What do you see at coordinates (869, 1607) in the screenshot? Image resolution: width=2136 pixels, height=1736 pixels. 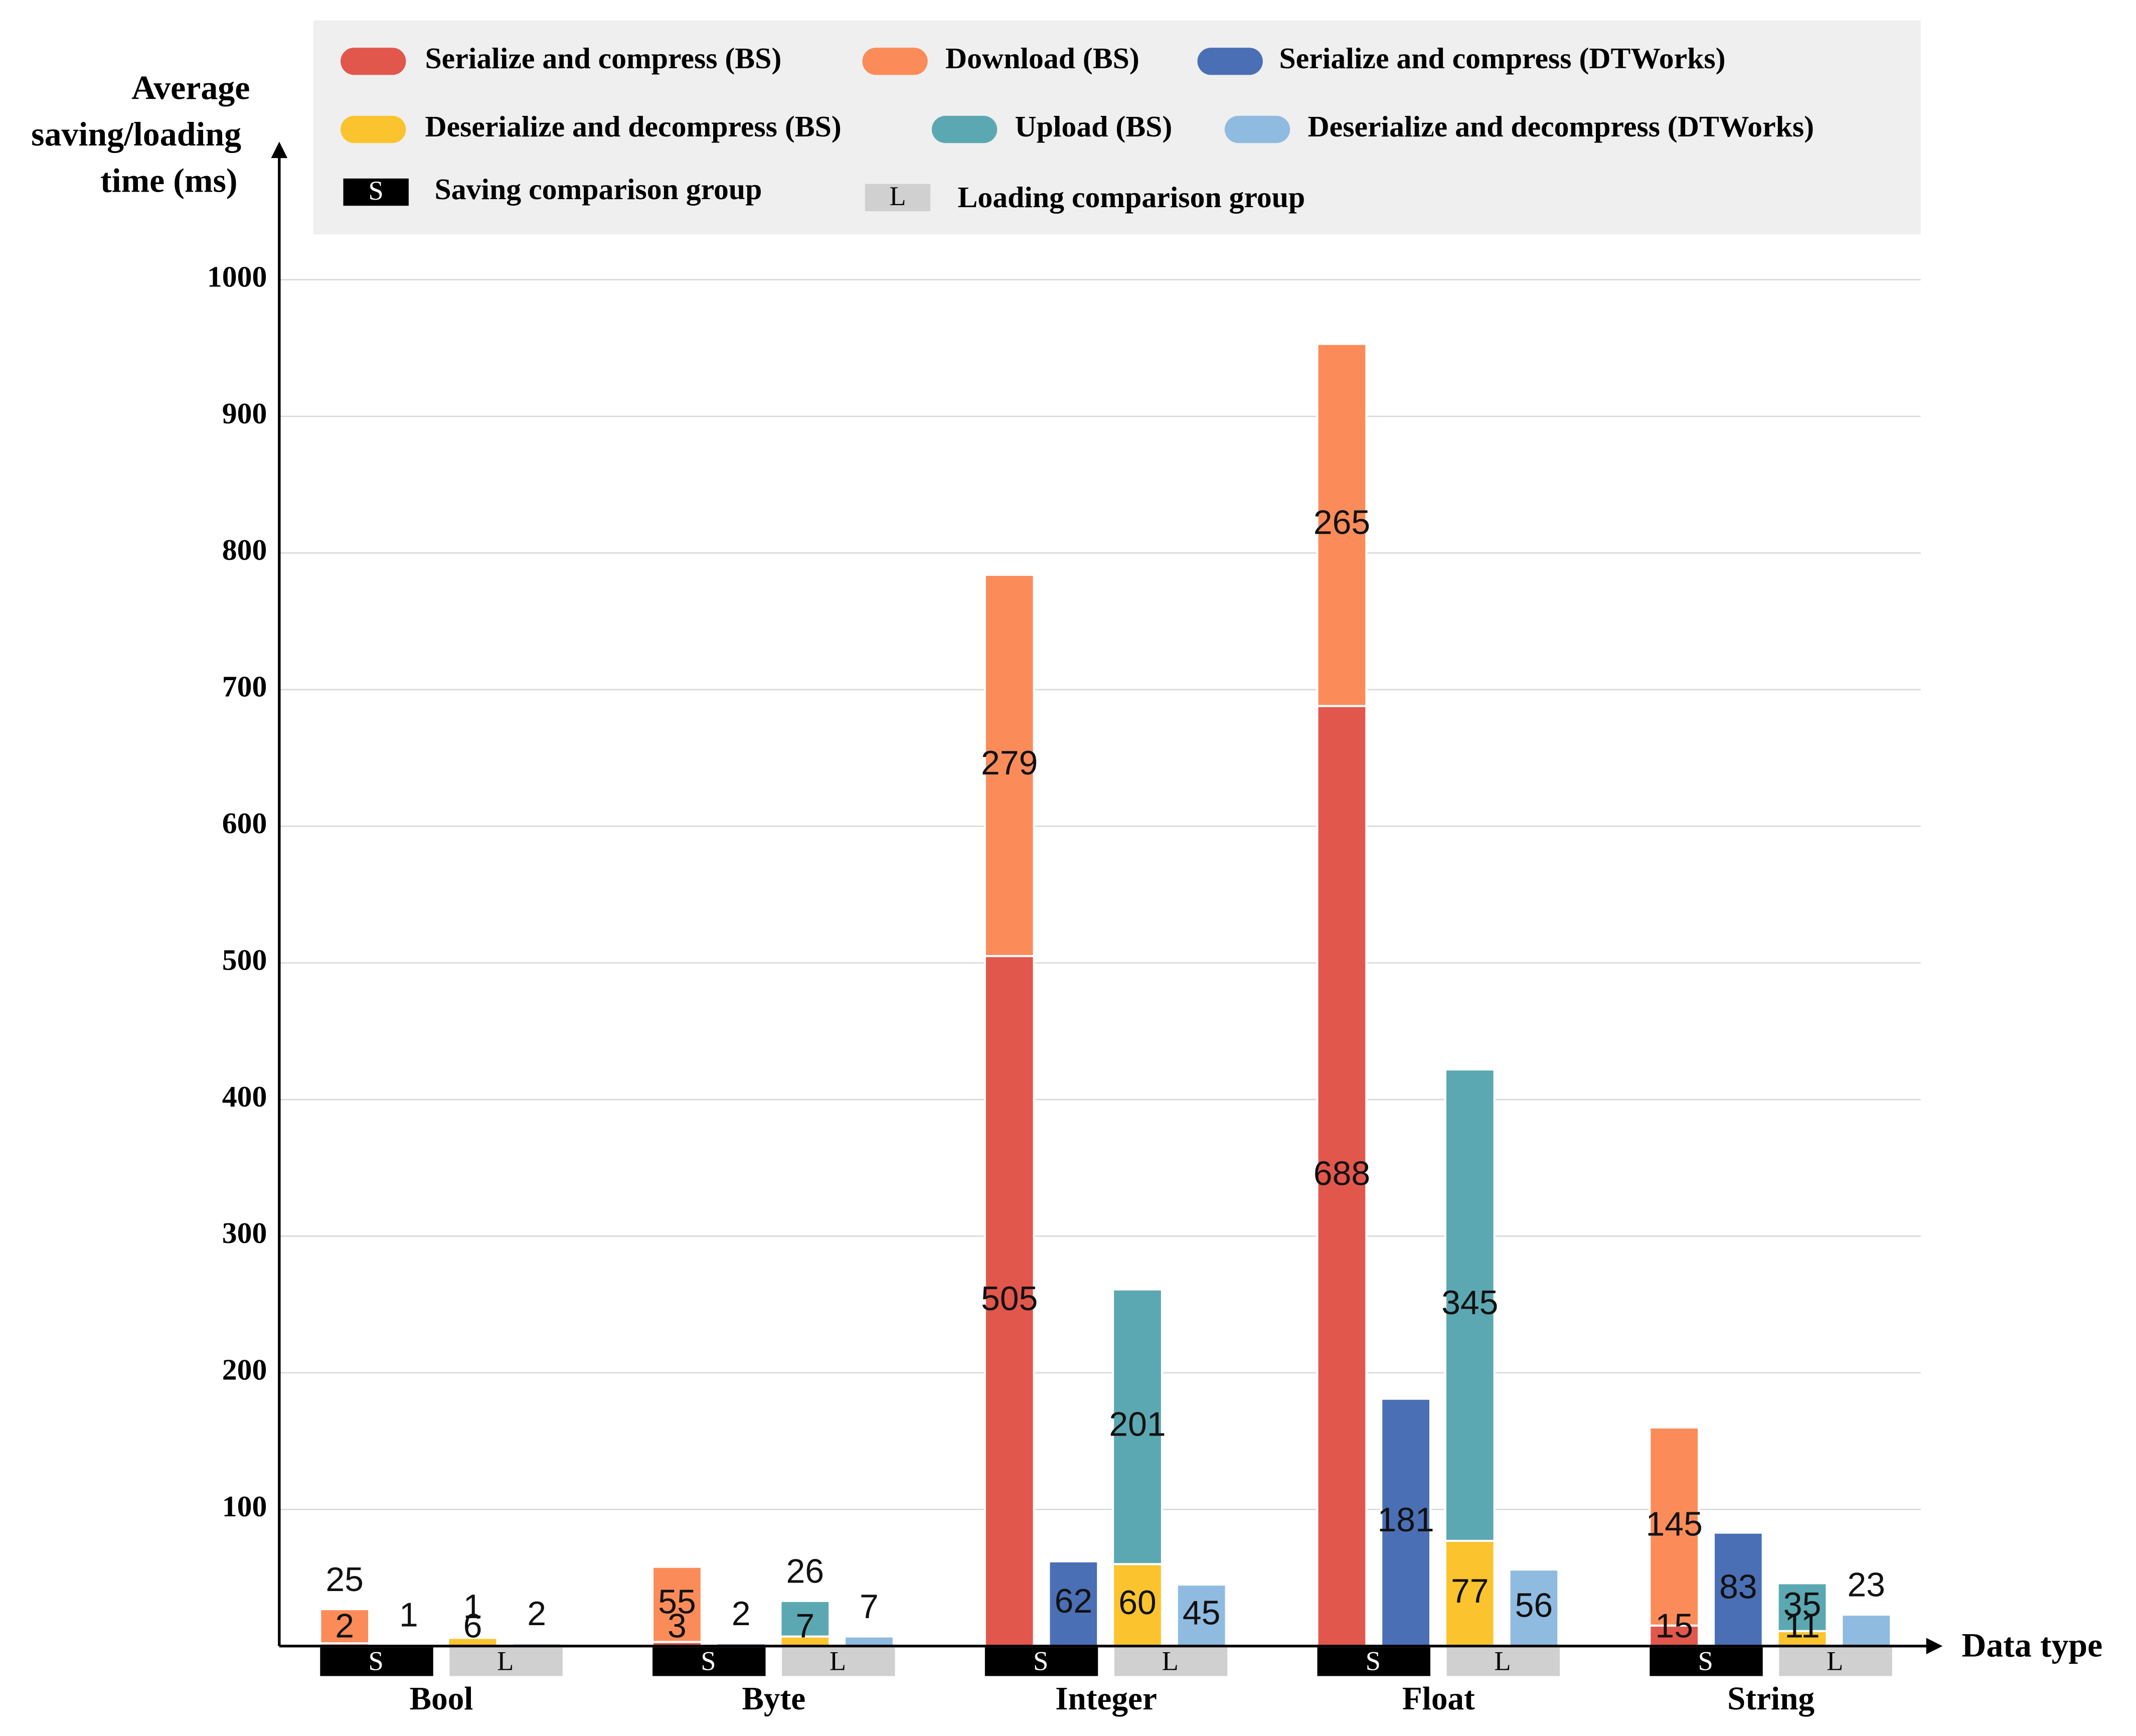 I see `value-label: 7` at bounding box center [869, 1607].